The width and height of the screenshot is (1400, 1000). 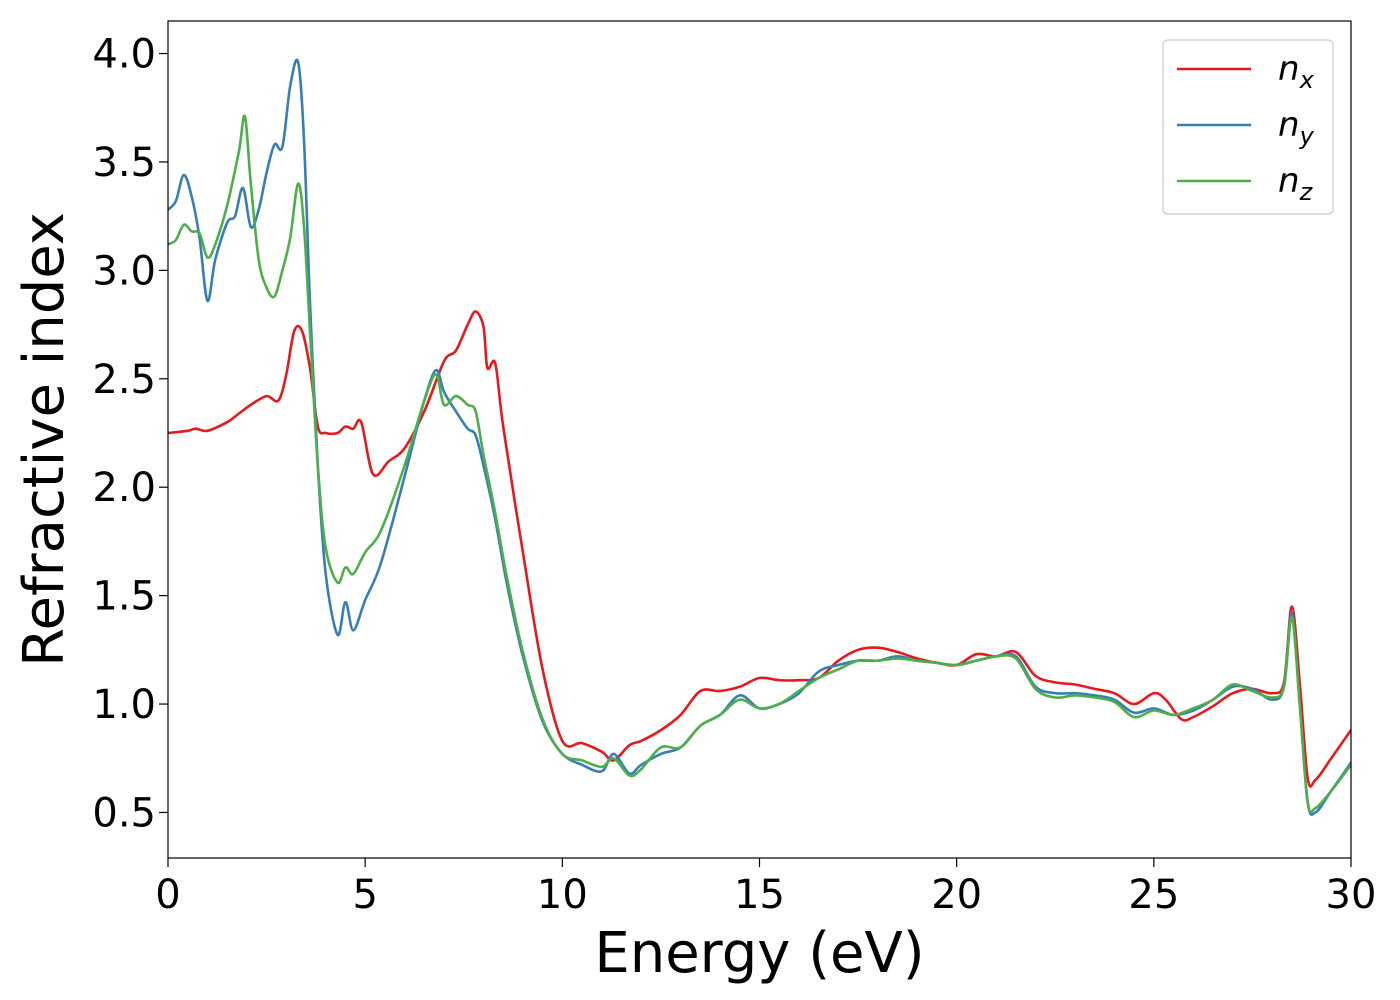 What do you see at coordinates (1153, 895) in the screenshot?
I see `x-tick-label: 25` at bounding box center [1153, 895].